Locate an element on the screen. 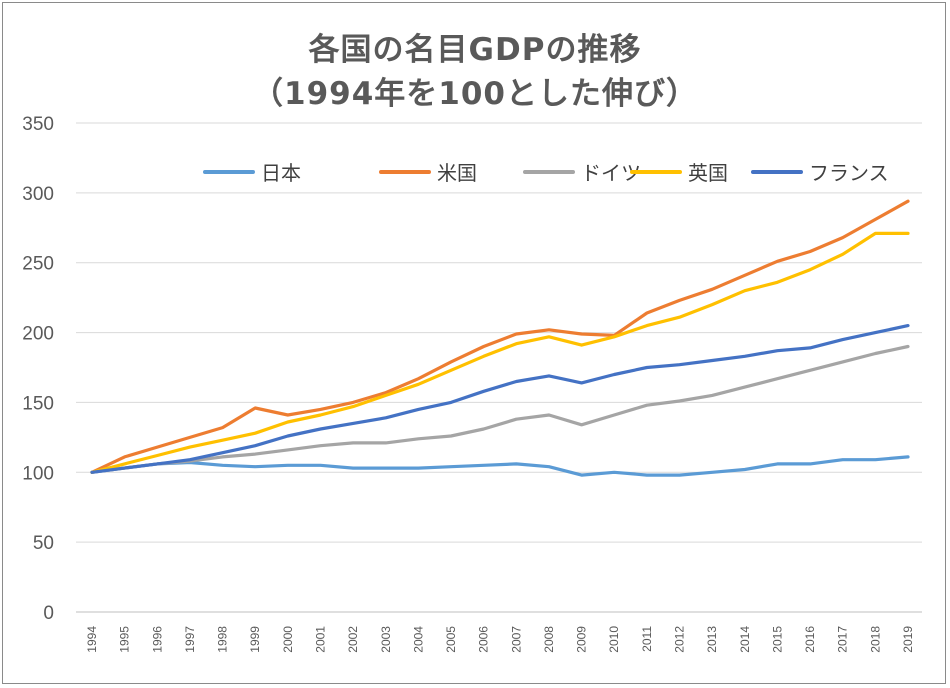 This screenshot has width=950, height=688. y-tick-label: 100 is located at coordinates (38, 473).